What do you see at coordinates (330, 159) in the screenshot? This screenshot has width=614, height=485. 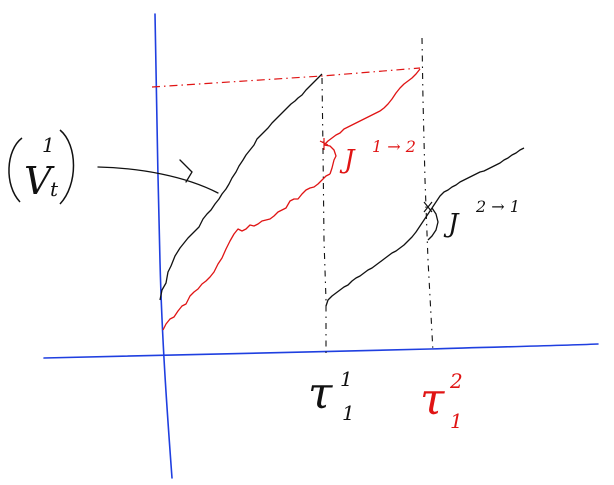 I see `jump-12-bracket` at bounding box center [330, 159].